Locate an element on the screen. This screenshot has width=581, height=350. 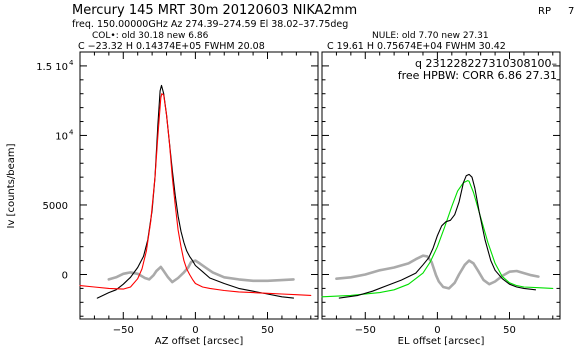
left-y-tick-label: 1.5 10 is located at coordinates (52, 67).